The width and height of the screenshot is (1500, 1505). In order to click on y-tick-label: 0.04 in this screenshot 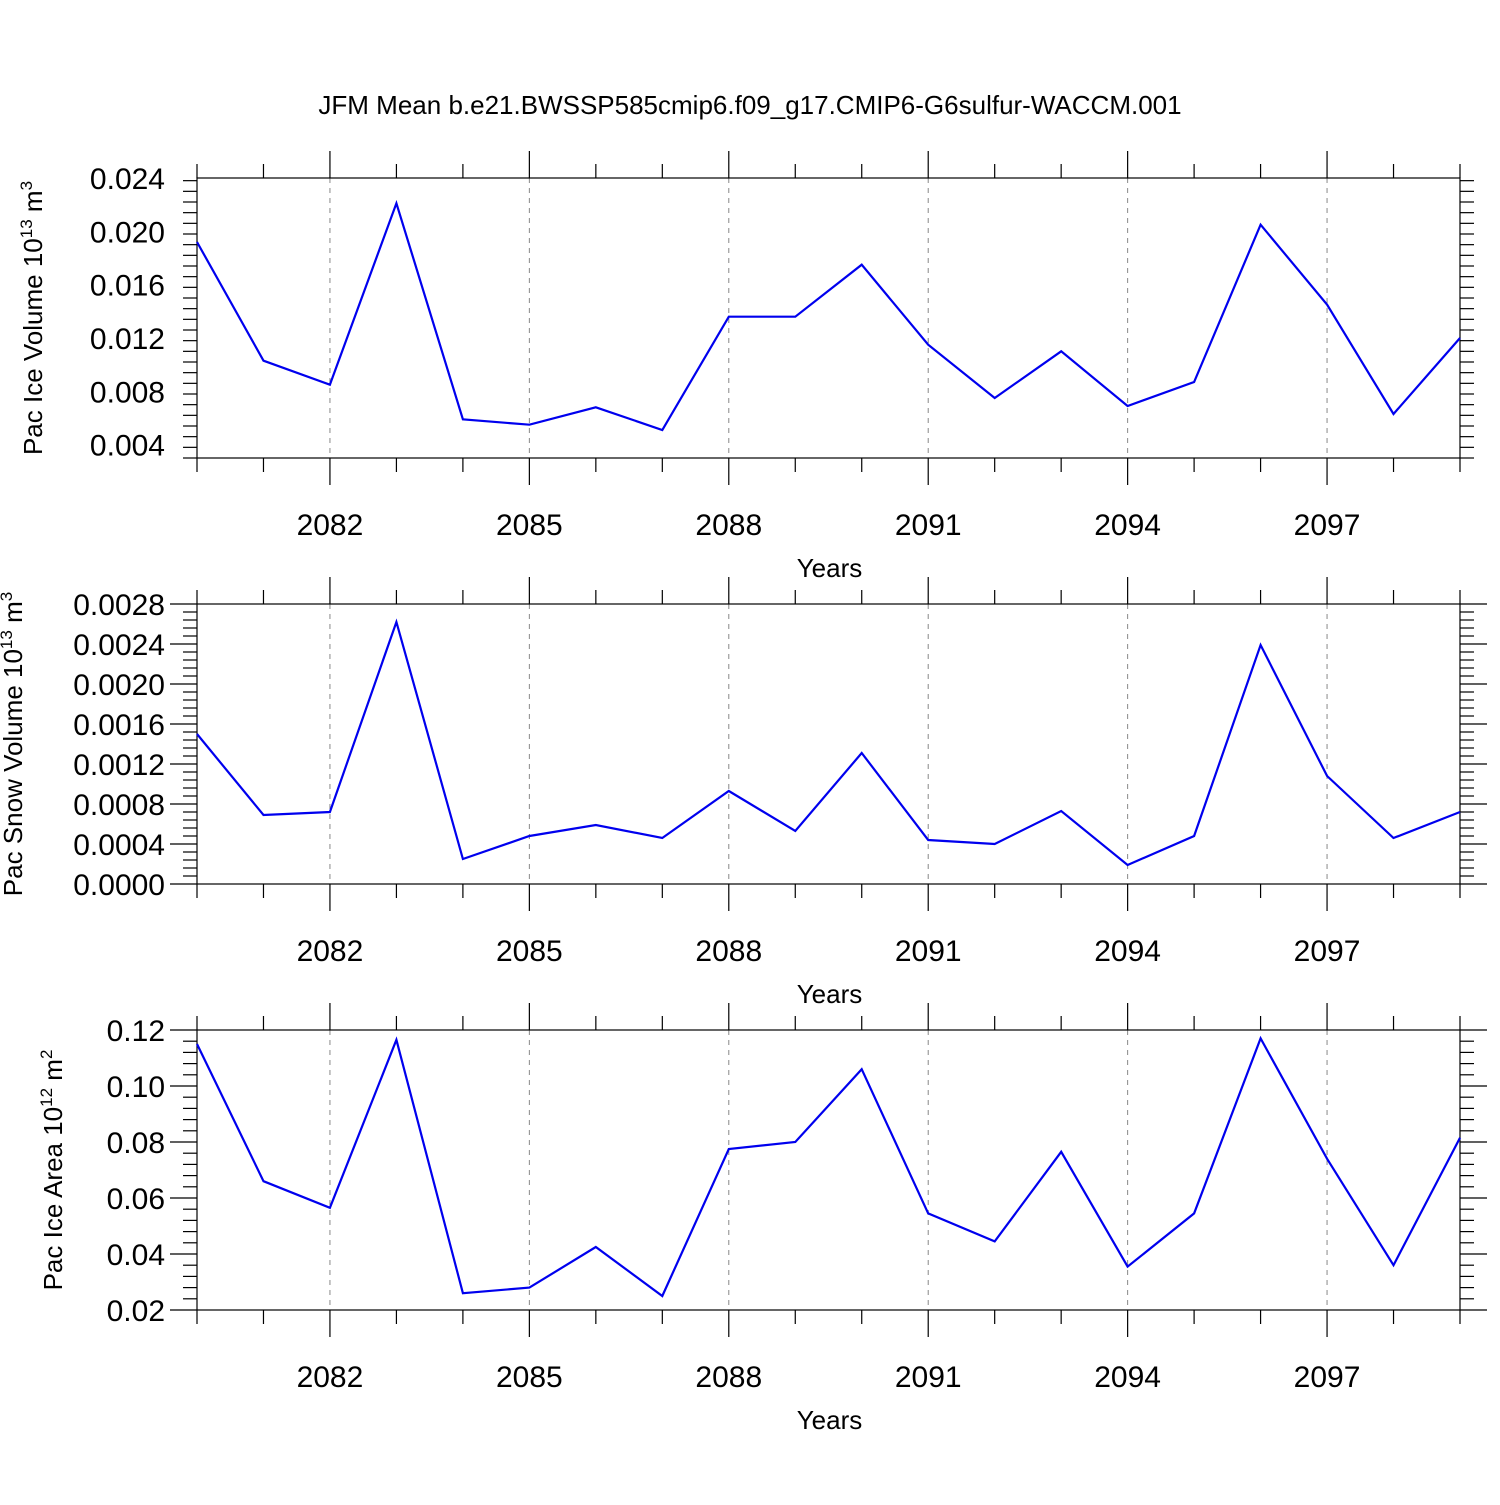, I will do `click(136, 1255)`.